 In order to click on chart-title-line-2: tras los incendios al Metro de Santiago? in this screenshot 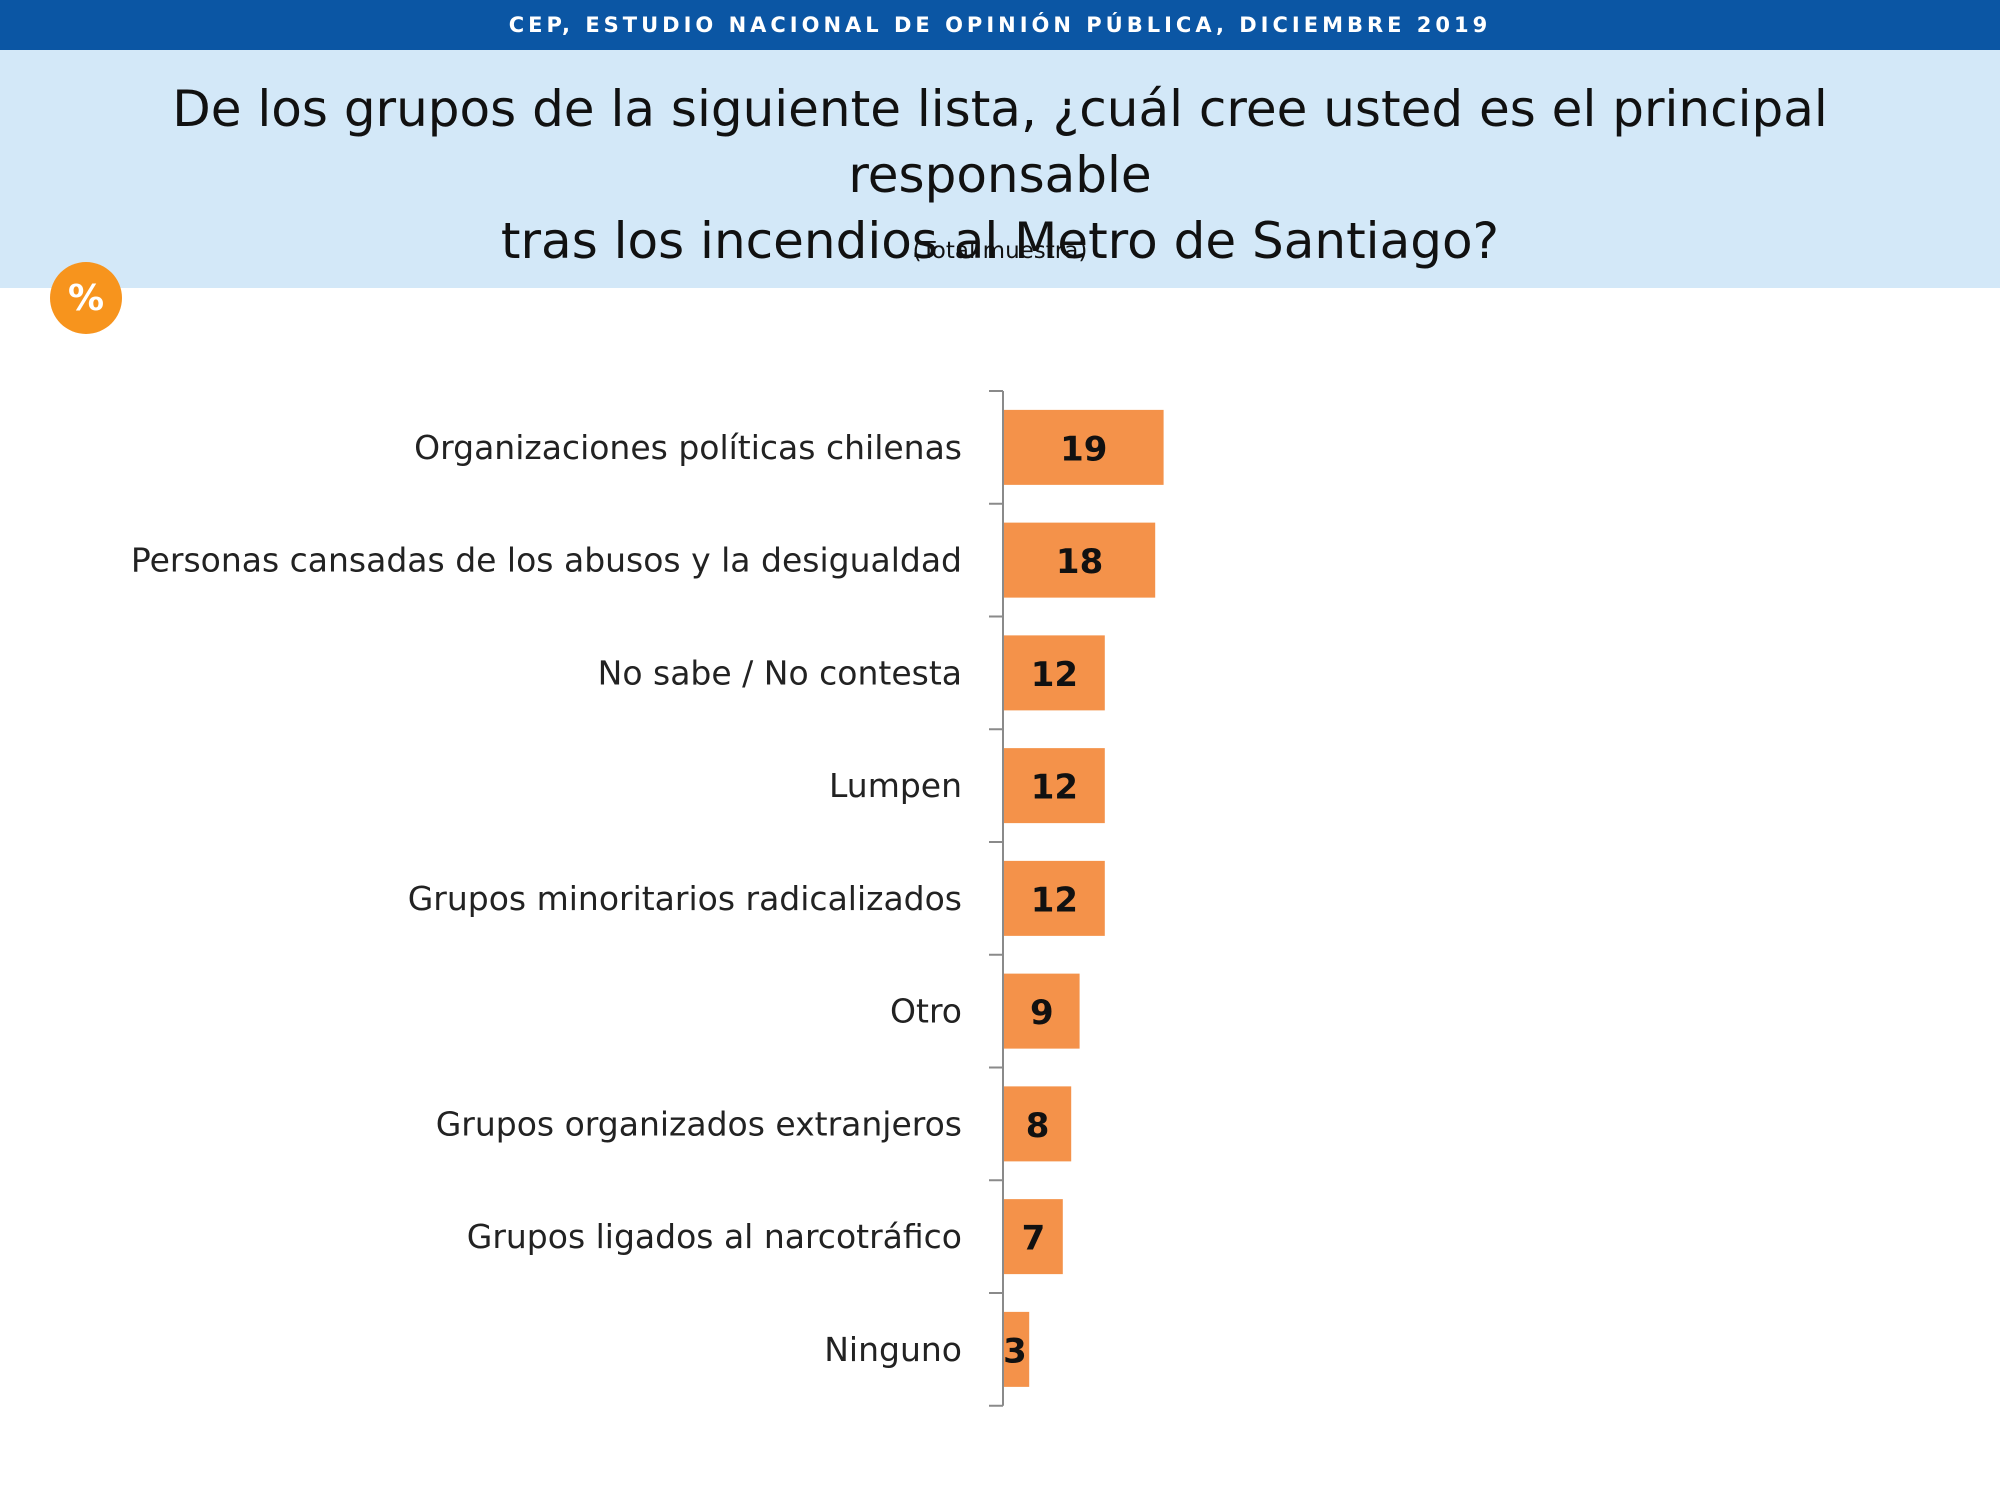, I will do `click(1000, 241)`.